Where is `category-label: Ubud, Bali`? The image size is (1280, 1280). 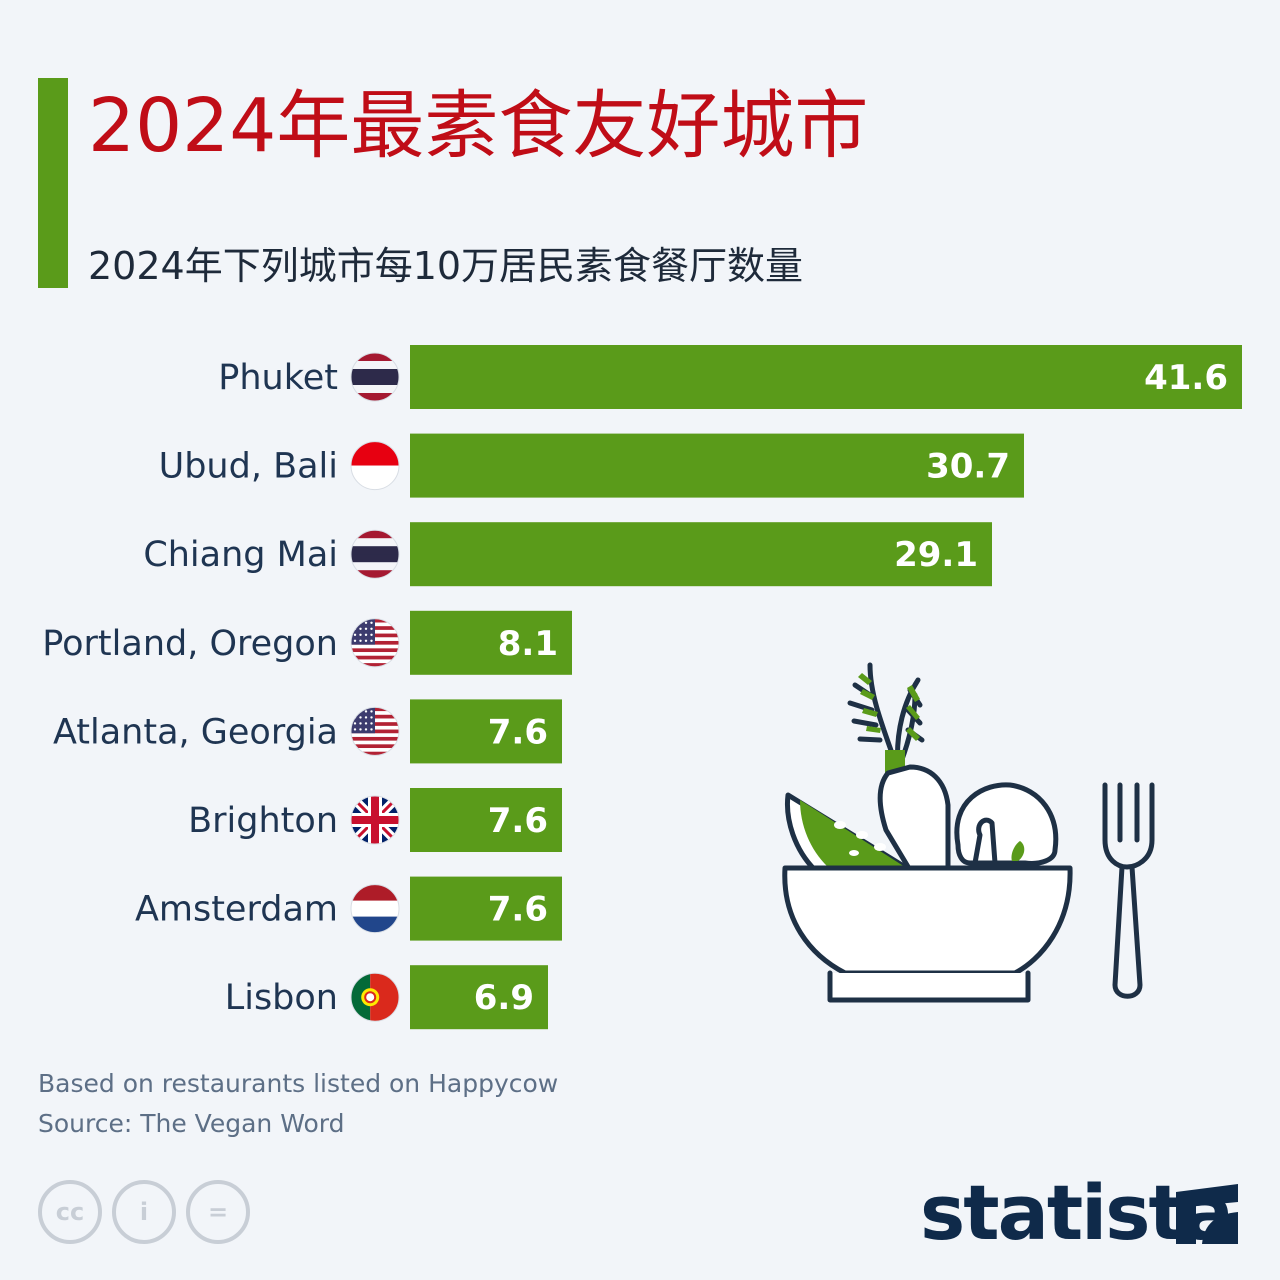 category-label: Ubud, Bali is located at coordinates (248, 467).